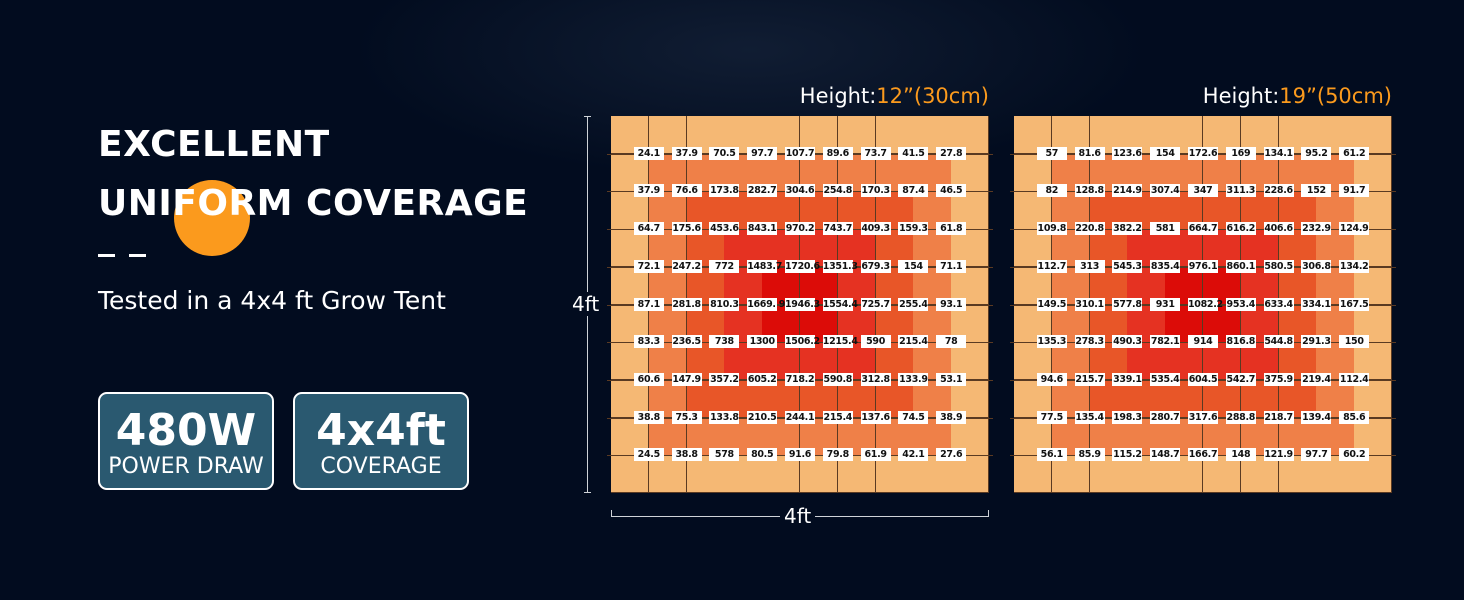 The height and width of the screenshot is (600, 1464). What do you see at coordinates (951, 342) in the screenshot?
I see `ppfd-value-label: 78` at bounding box center [951, 342].